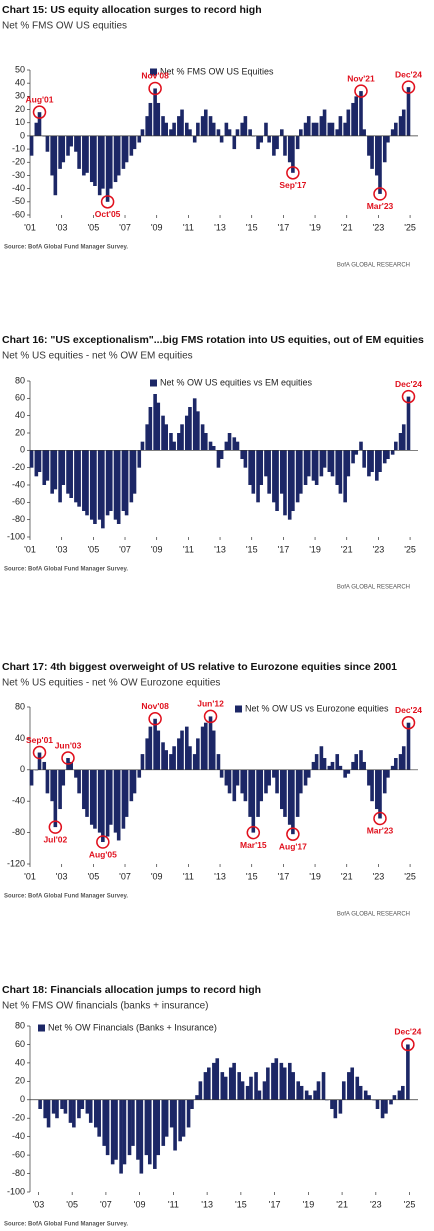 The width and height of the screenshot is (434, 1231). Describe the element at coordinates (39, 740) in the screenshot. I see `annotation-label: Sep'01` at that location.